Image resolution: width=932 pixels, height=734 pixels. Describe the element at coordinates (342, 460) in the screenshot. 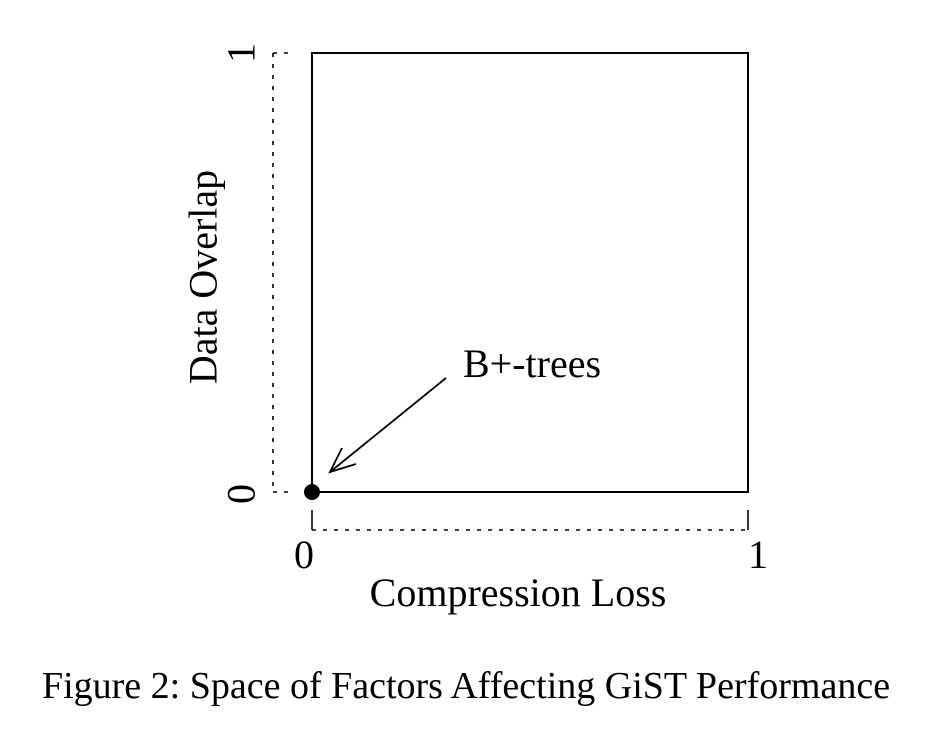

I see `annotation-arrow-head` at that location.